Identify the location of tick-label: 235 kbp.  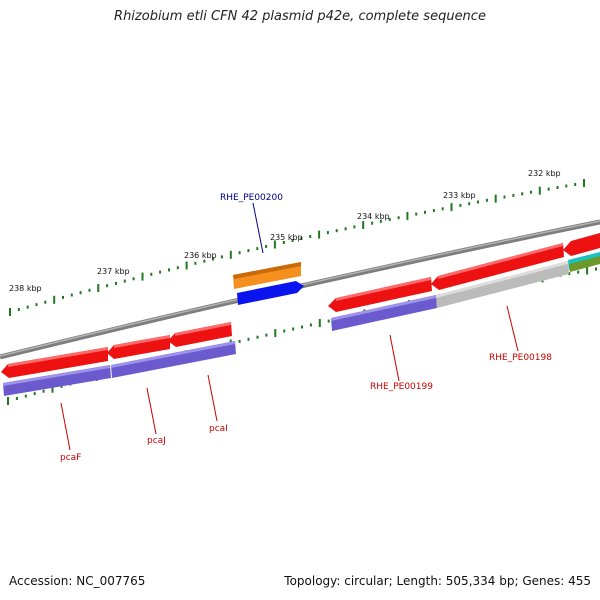
(286, 237).